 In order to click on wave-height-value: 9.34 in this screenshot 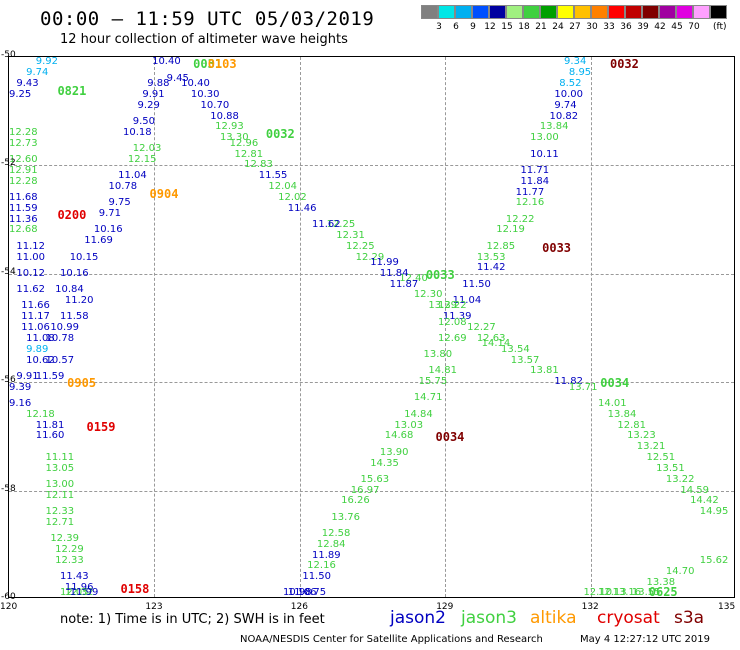, I will do `click(575, 62)`.